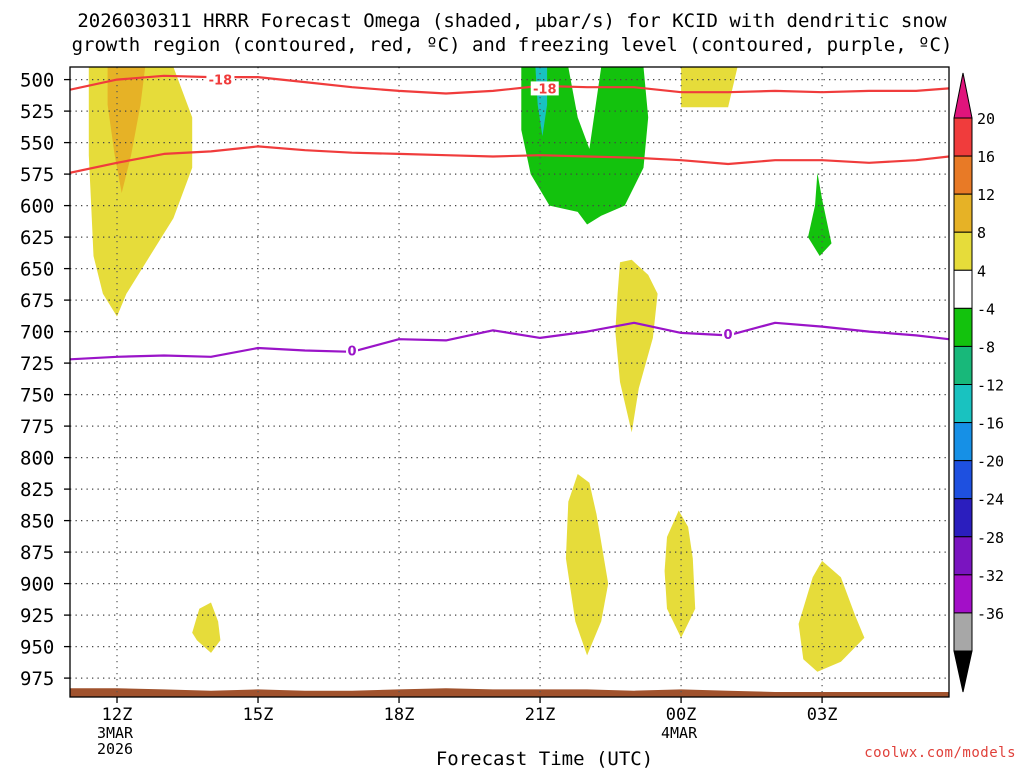  What do you see at coordinates (37, 238) in the screenshot?
I see `y-tick-label-625: 625` at bounding box center [37, 238].